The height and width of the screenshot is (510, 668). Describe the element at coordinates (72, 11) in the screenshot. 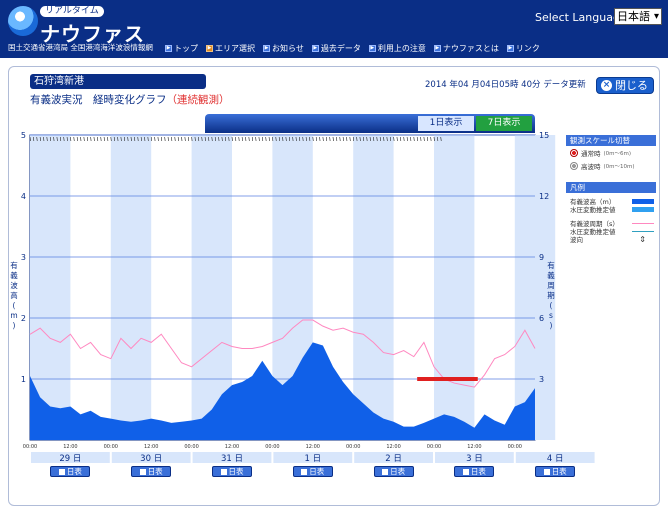

I see `logo-subtitle: リアルタイム` at that location.